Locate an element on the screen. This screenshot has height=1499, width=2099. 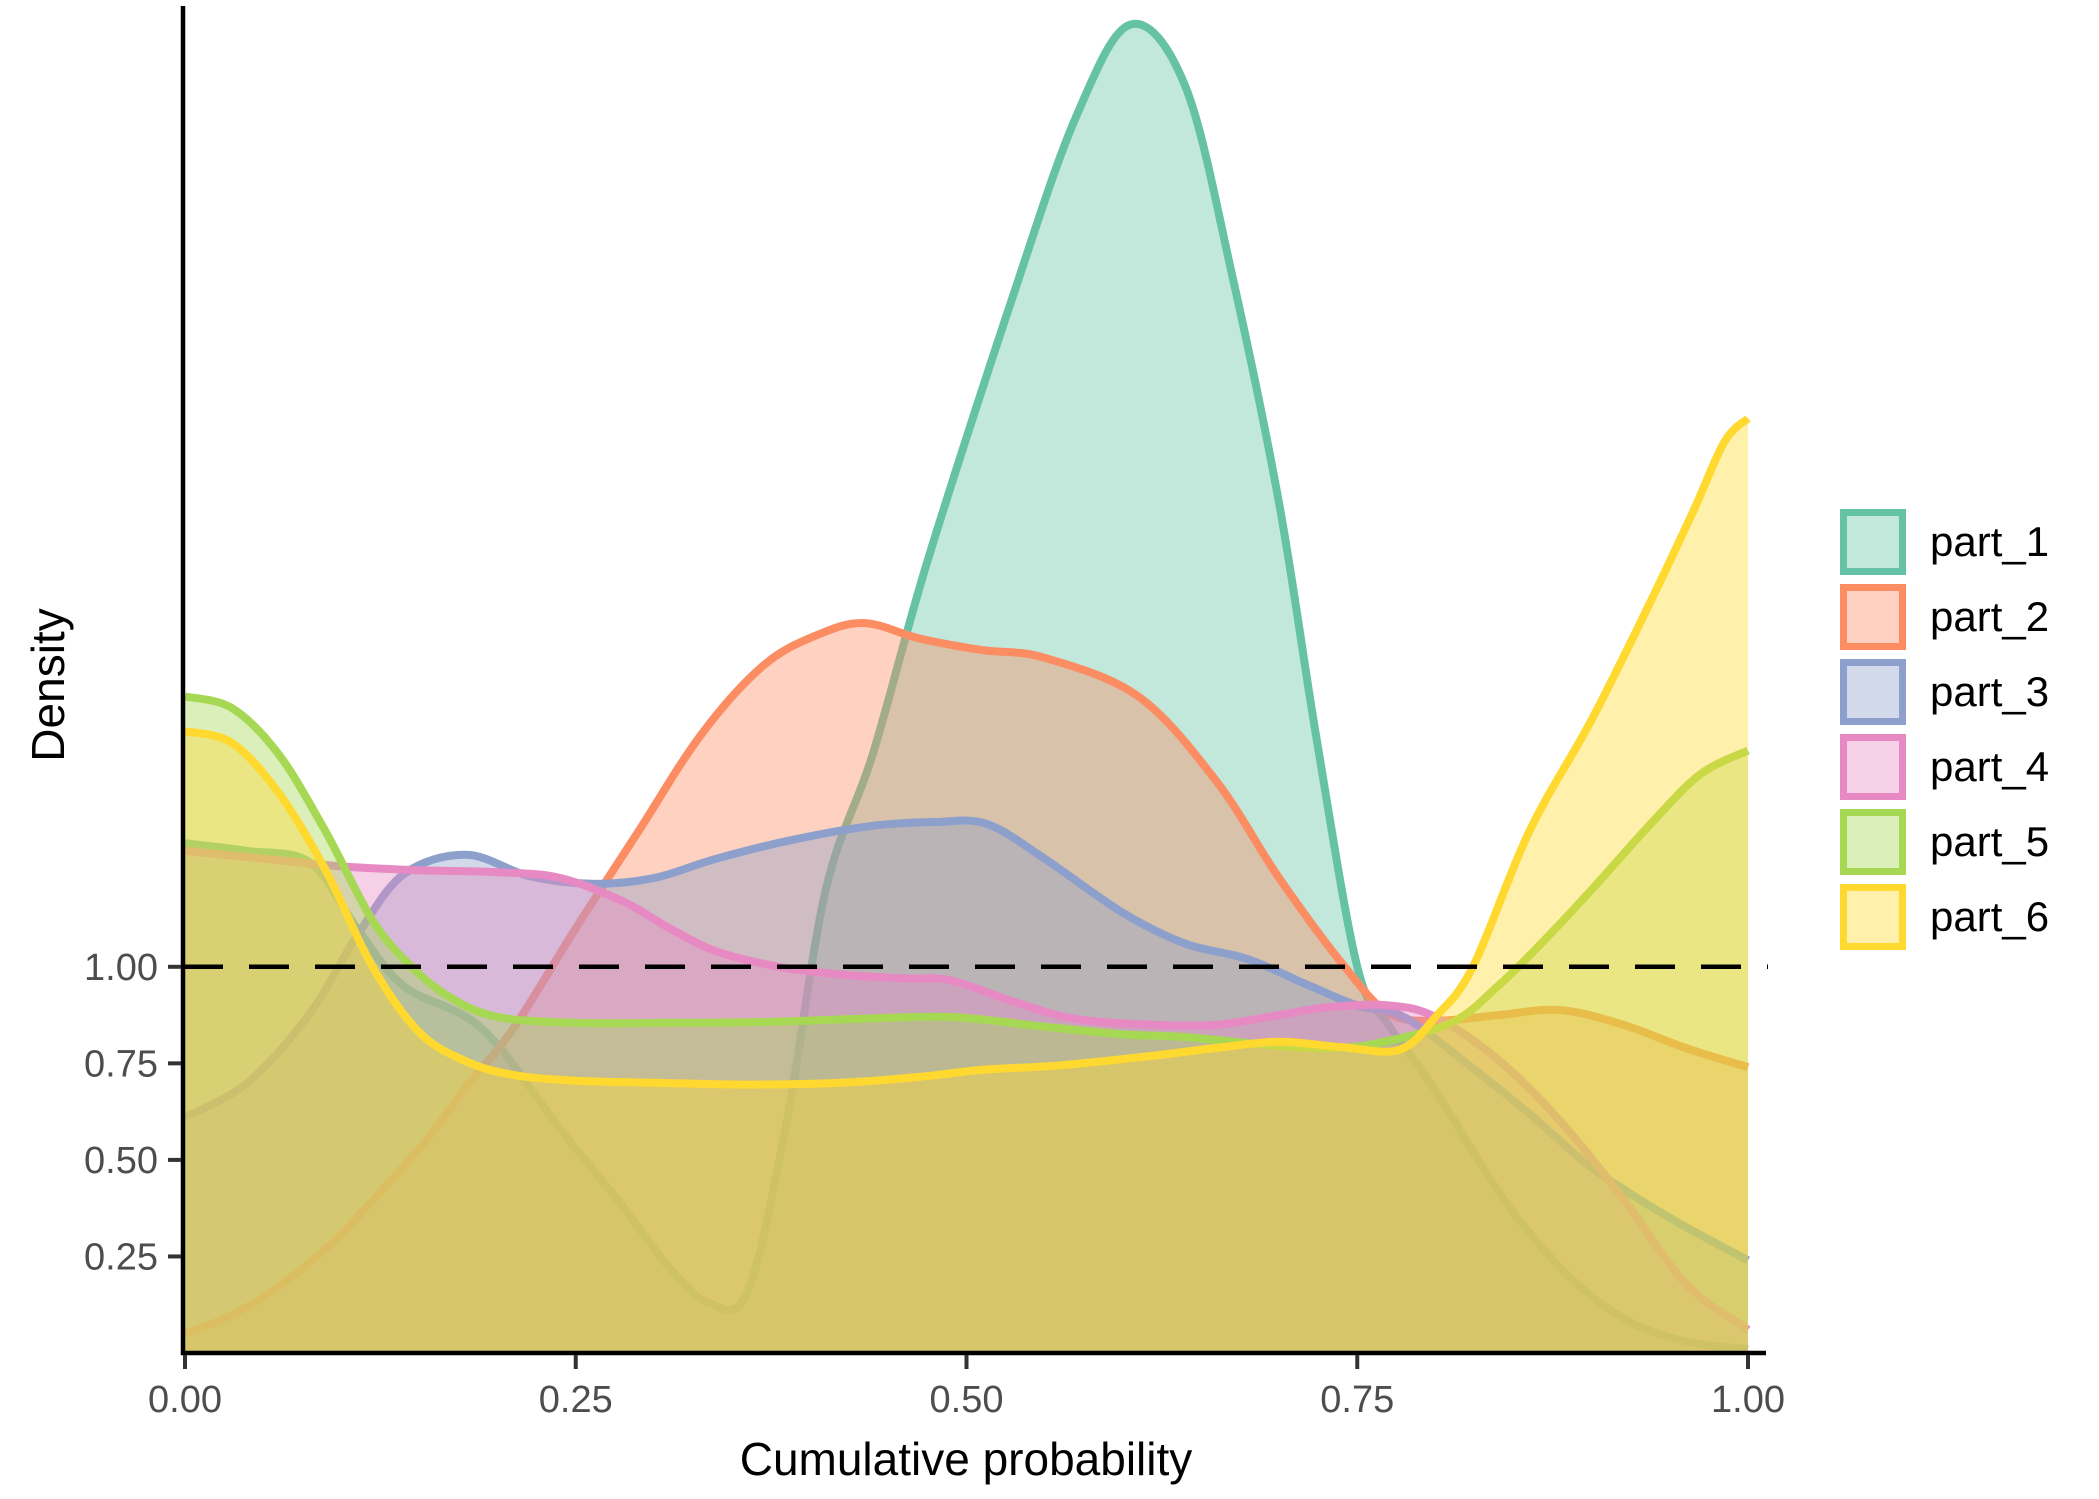
legend-item-label: part_4 is located at coordinates (1990, 766).